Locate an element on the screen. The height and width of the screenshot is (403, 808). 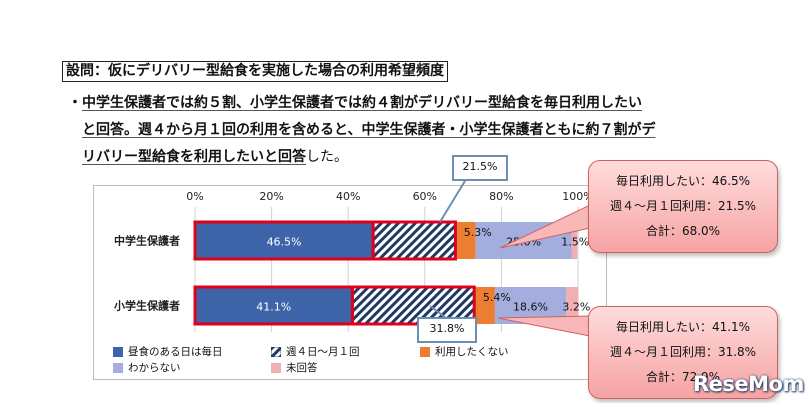
resemom-logo: ReseMom is located at coordinates (748, 384).